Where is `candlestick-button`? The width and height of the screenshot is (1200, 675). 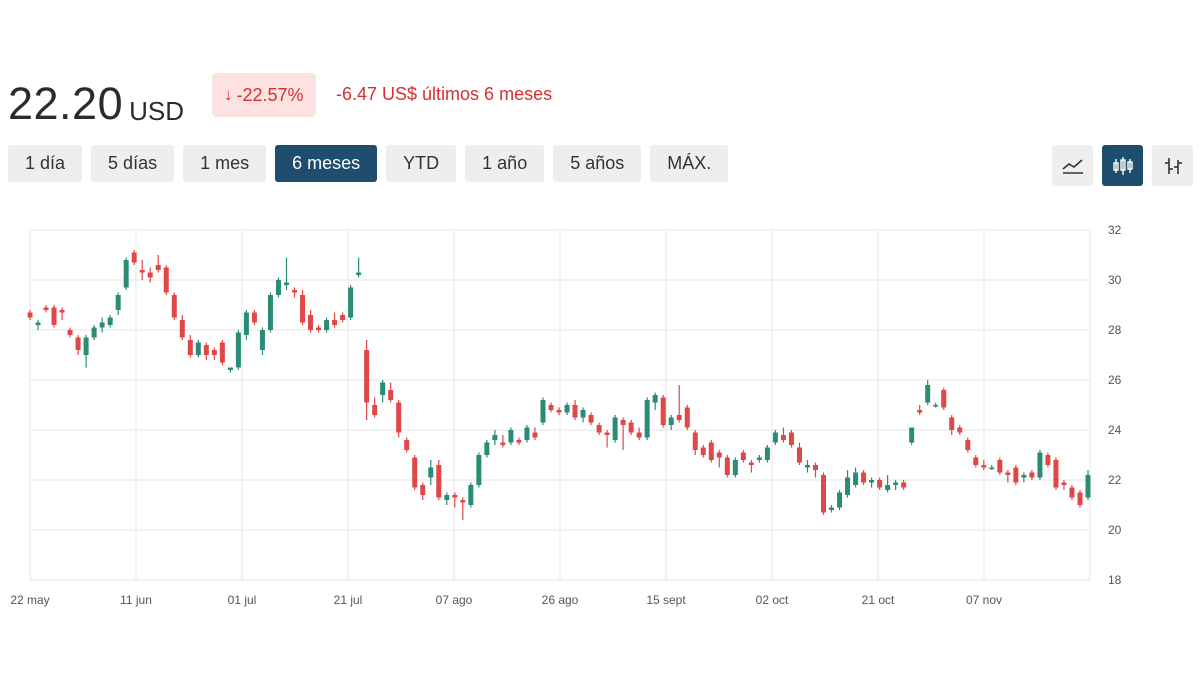 candlestick-button is located at coordinates (1122, 165).